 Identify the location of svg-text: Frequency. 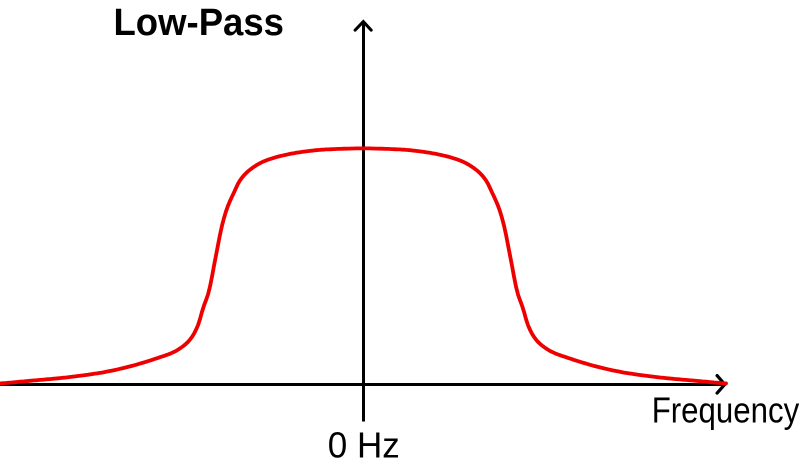
(726, 409).